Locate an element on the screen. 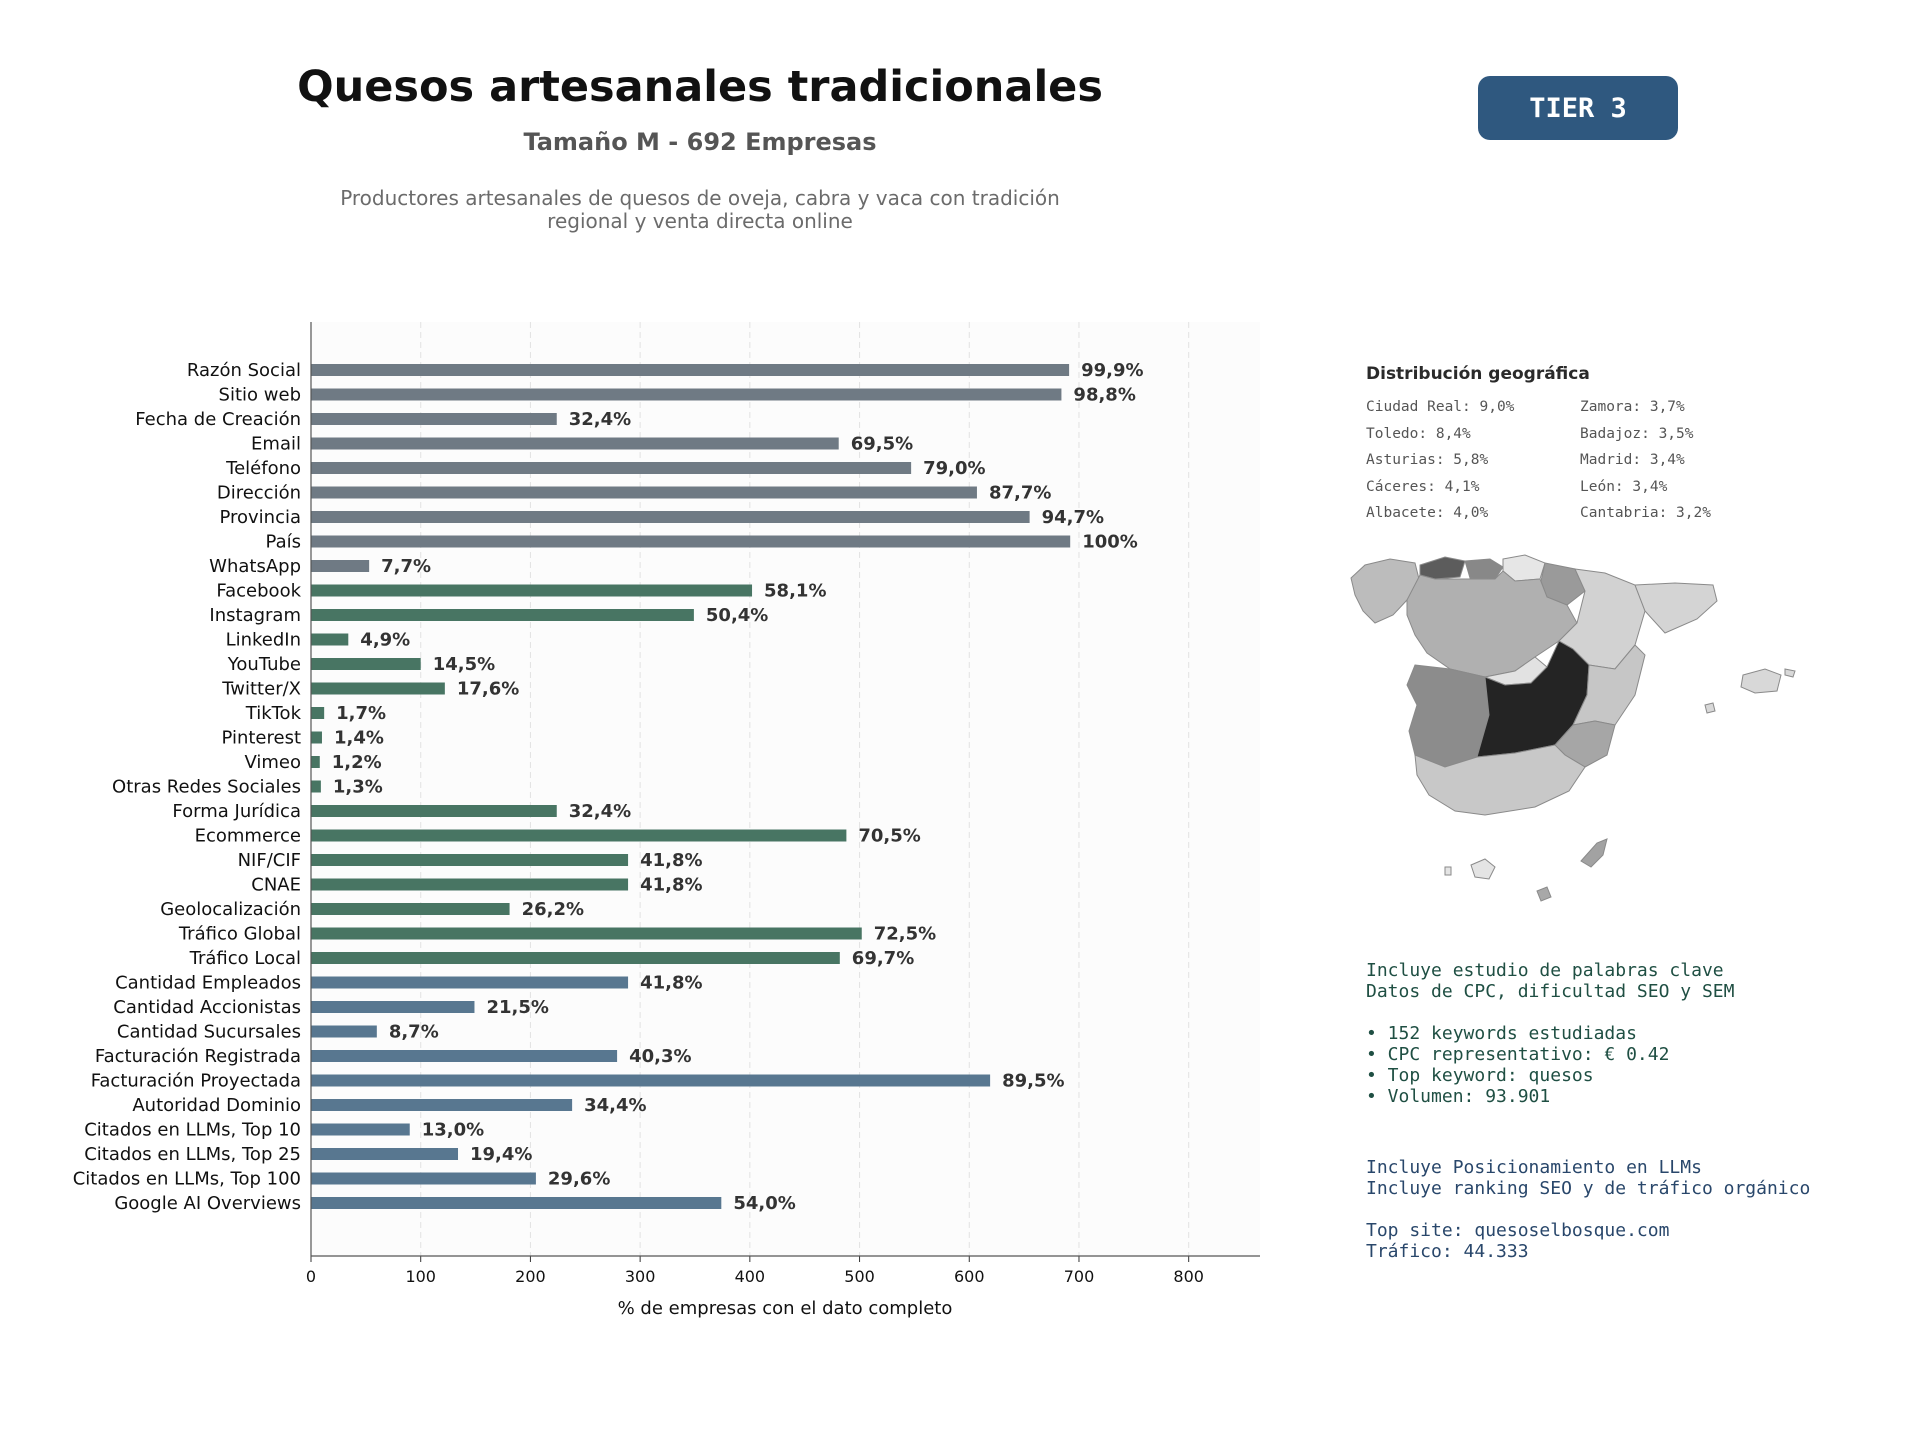 Image resolution: width=1920 pixels, height=1440 pixels. llm-line: Incluye Posicionamiento en LLMs is located at coordinates (1534, 1167).